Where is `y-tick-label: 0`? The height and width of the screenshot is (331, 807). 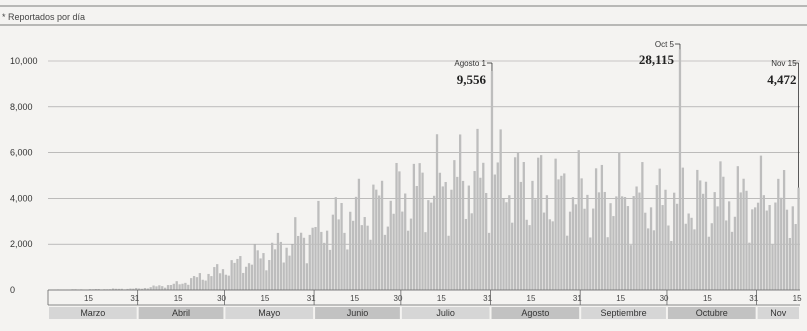
y-tick-label: 0 is located at coordinates (12, 290).